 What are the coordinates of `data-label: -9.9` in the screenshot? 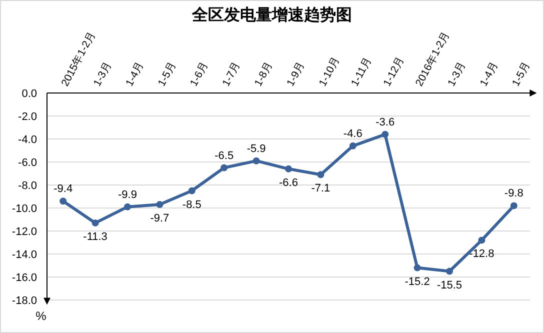 It's located at (127, 194).